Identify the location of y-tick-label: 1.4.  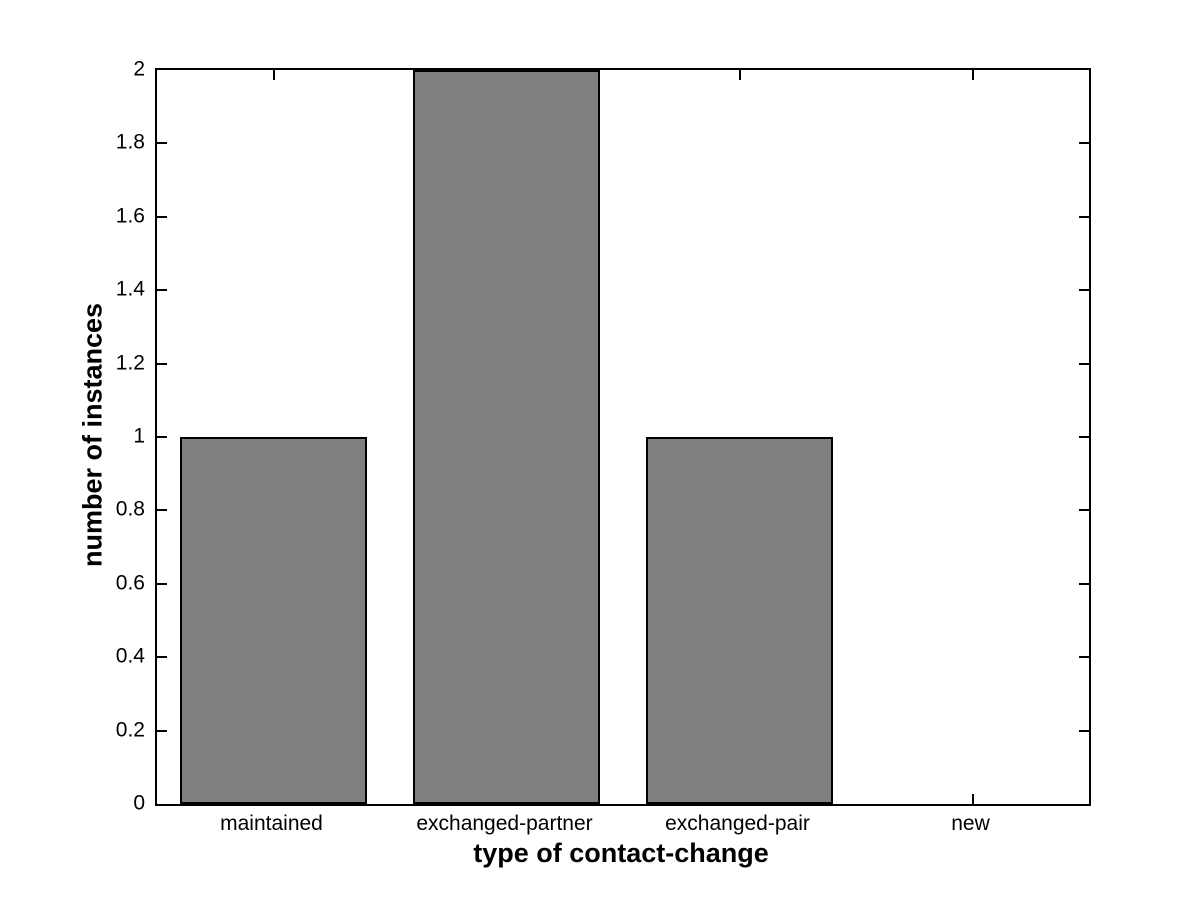
(130, 289).